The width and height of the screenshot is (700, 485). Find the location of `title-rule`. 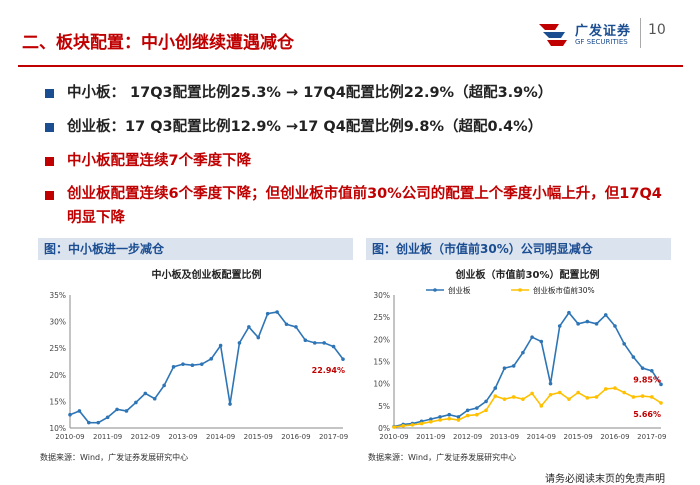

title-rule is located at coordinates (350, 66).